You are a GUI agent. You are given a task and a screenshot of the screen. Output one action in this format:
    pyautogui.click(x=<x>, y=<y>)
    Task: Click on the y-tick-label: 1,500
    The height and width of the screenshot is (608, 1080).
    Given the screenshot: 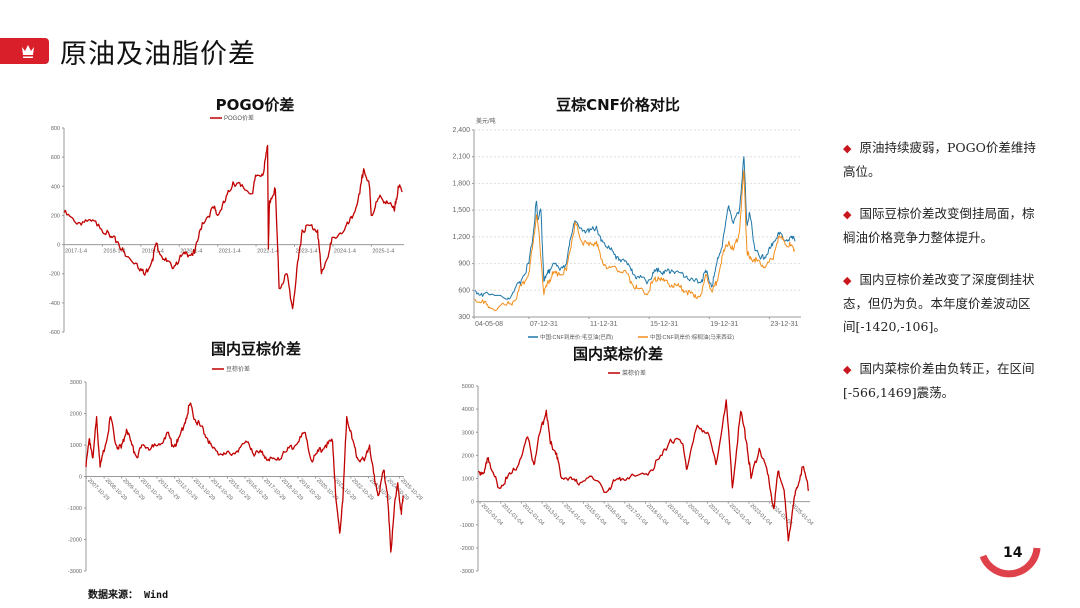 What is the action you would take?
    pyautogui.click(x=461, y=210)
    